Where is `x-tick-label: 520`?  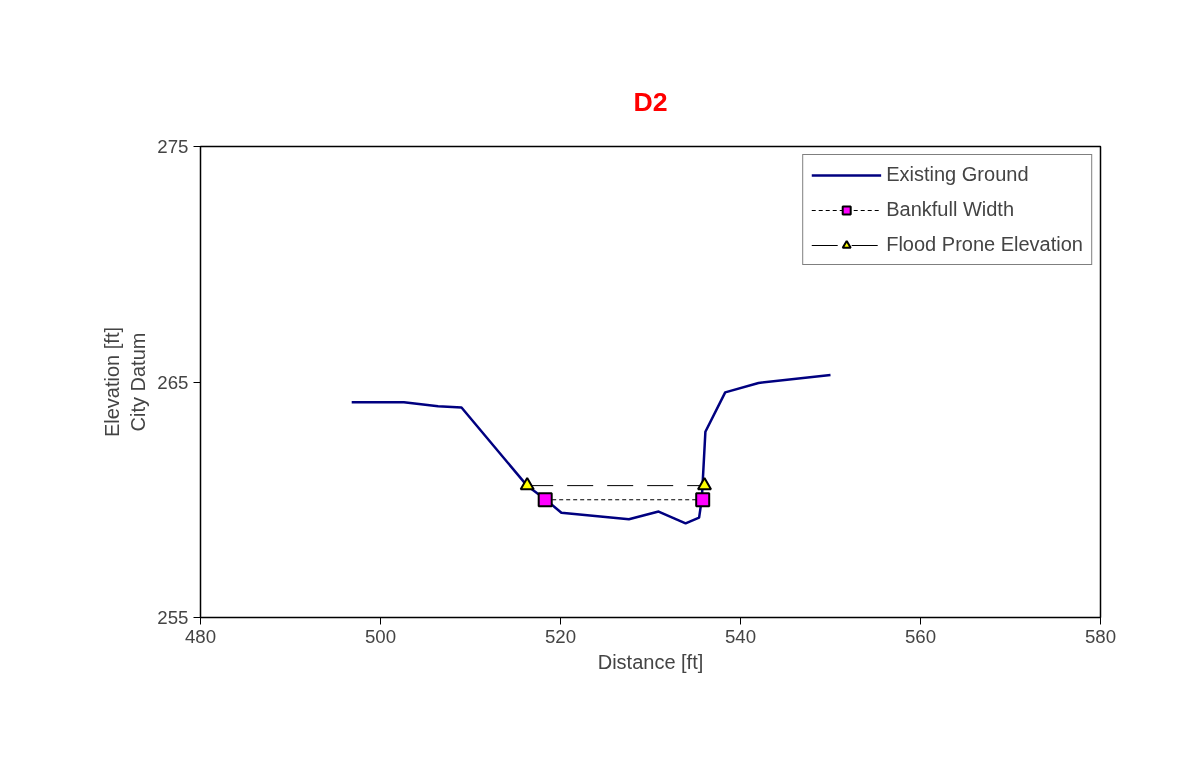 x-tick-label: 520 is located at coordinates (560, 636).